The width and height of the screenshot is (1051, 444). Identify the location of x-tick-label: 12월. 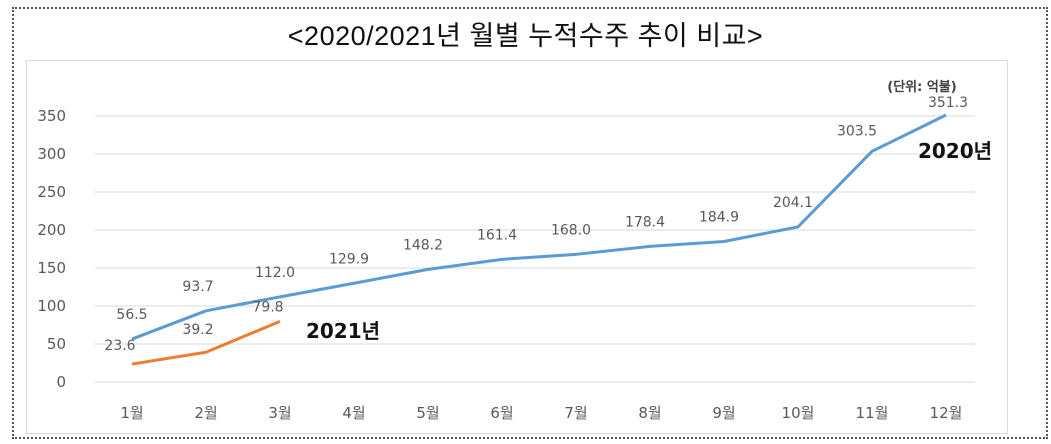
(946, 413).